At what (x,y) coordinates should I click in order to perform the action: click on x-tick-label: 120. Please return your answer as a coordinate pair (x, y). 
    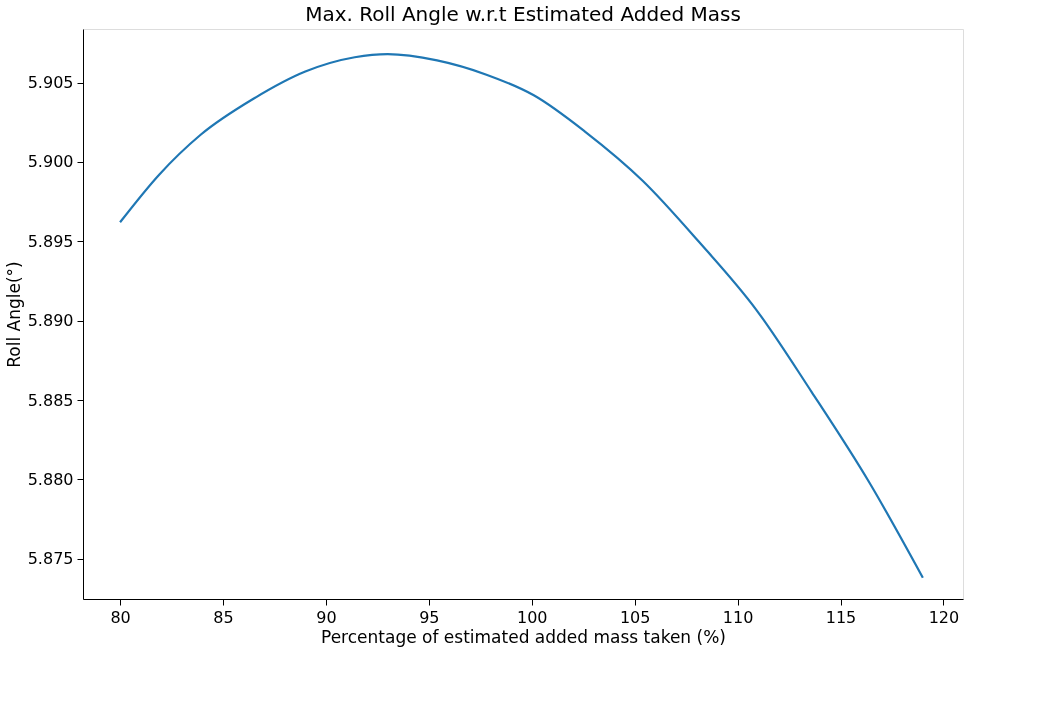
    Looking at the image, I should click on (944, 617).